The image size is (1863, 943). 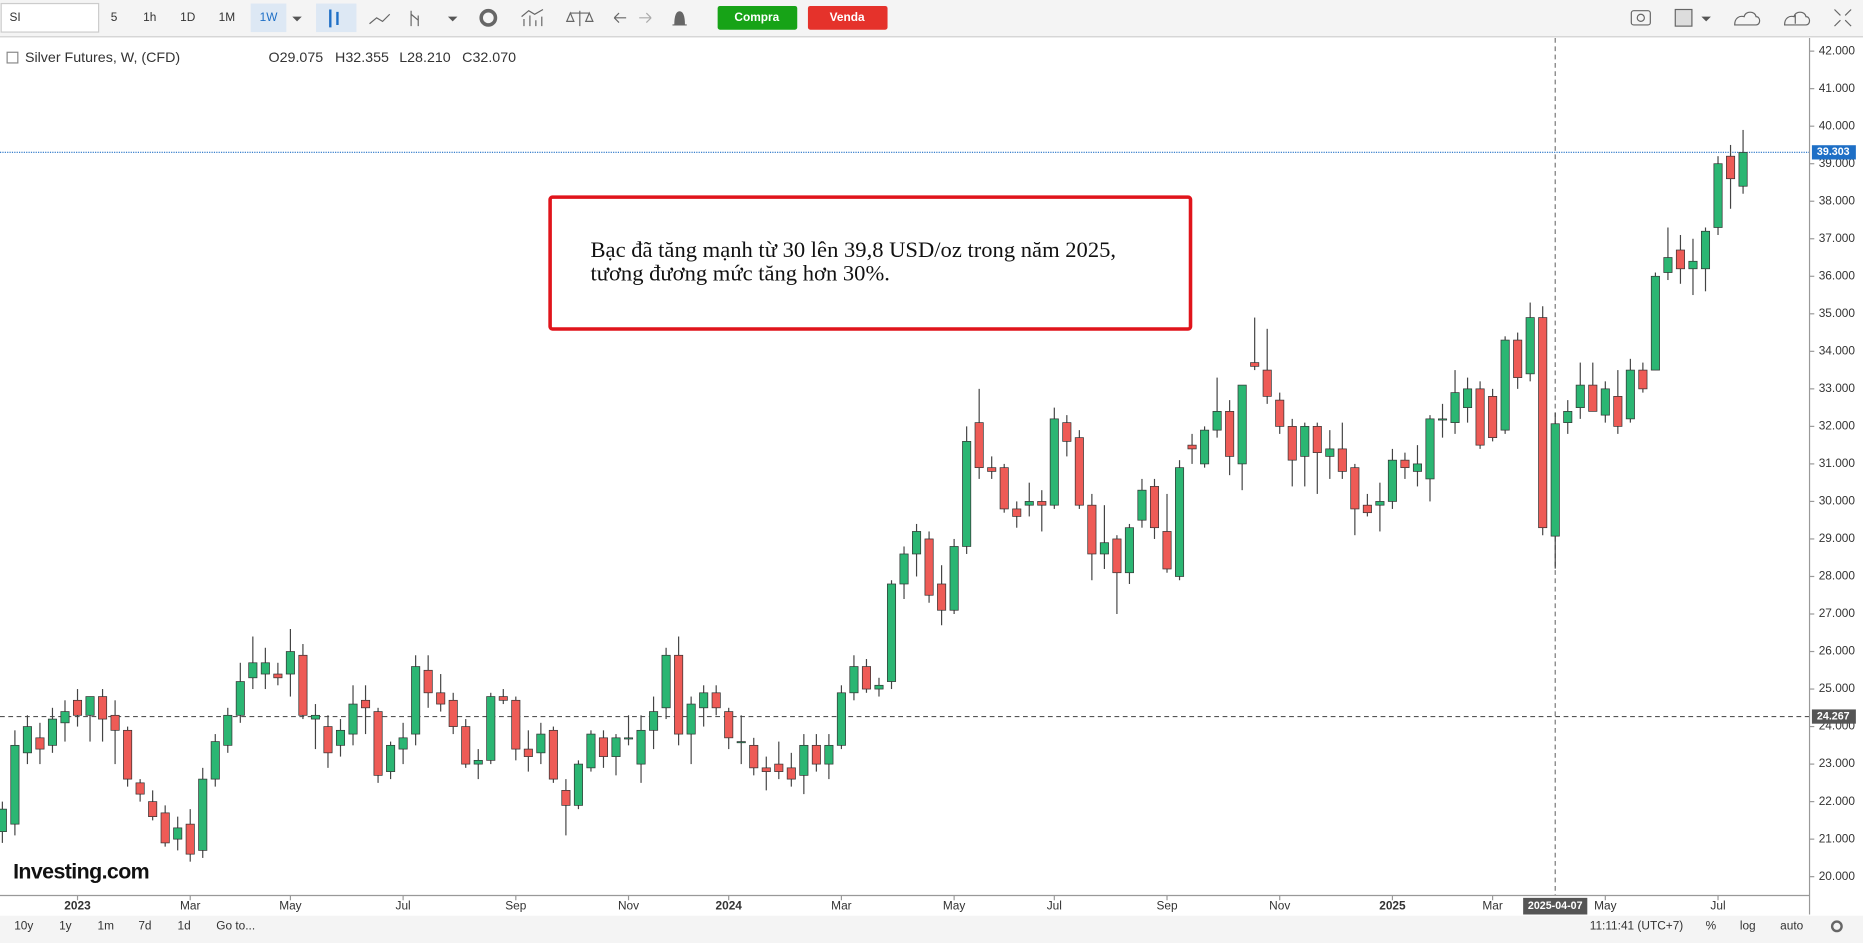 What do you see at coordinates (50, 17) in the screenshot?
I see `symbol-input` at bounding box center [50, 17].